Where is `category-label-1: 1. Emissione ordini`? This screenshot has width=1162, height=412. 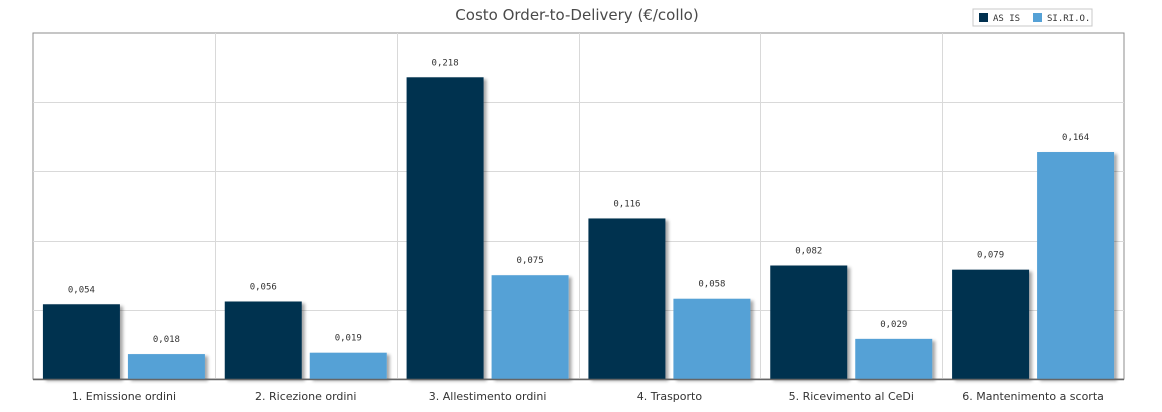
category-label-1: 1. Emissione ordini is located at coordinates (124, 396).